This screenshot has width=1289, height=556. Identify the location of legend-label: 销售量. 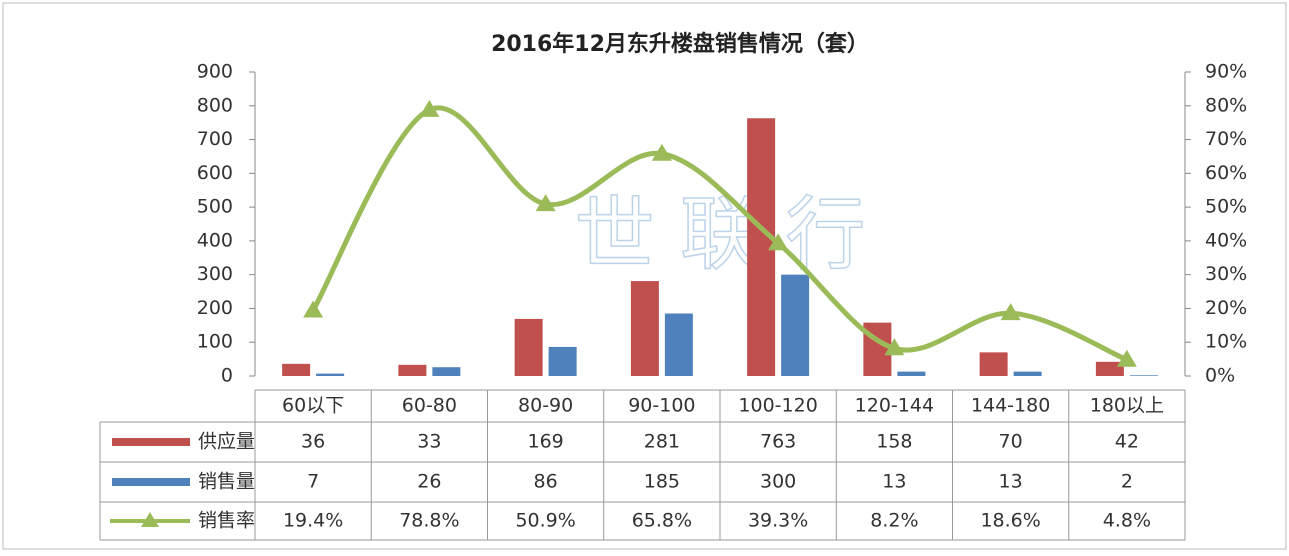
(226, 482).